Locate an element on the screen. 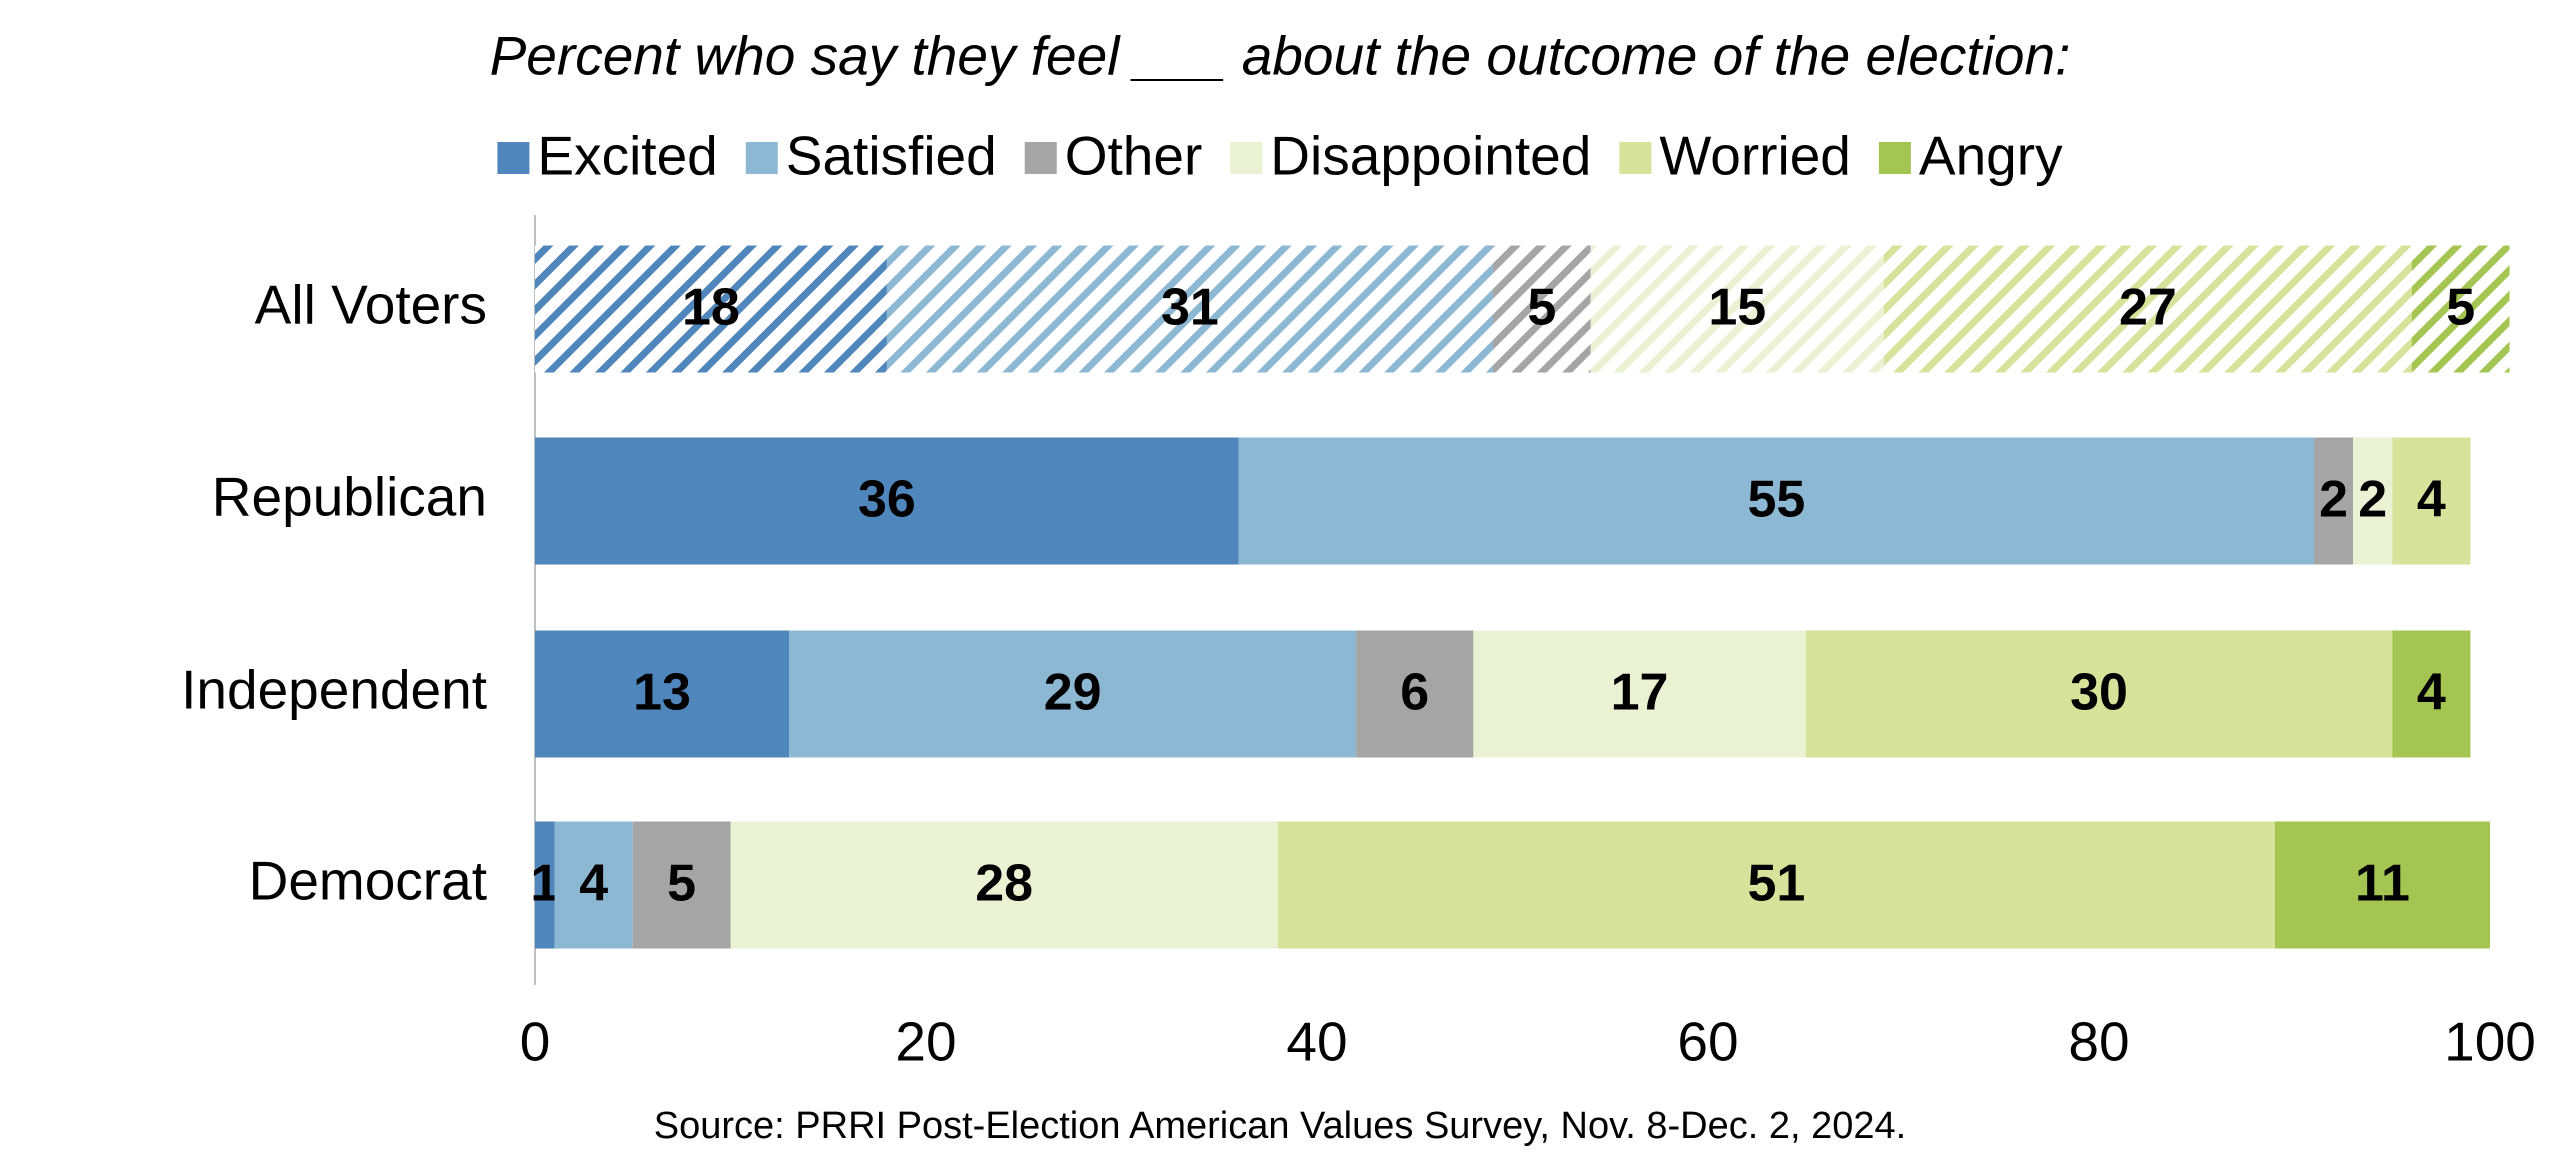 The height and width of the screenshot is (1169, 2560). value-label: 27 is located at coordinates (2148, 308).